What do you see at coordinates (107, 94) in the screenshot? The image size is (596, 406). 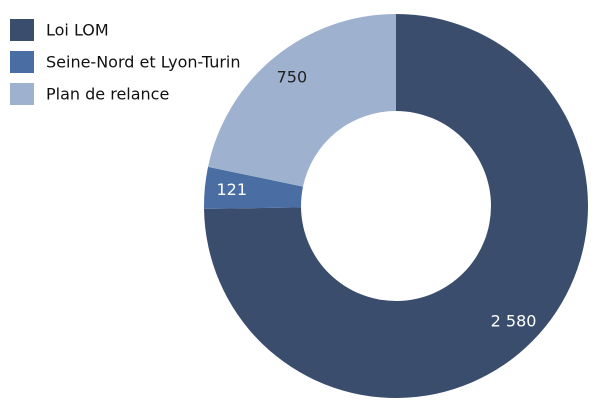 I see `legend-label: Plan de relance` at bounding box center [107, 94].